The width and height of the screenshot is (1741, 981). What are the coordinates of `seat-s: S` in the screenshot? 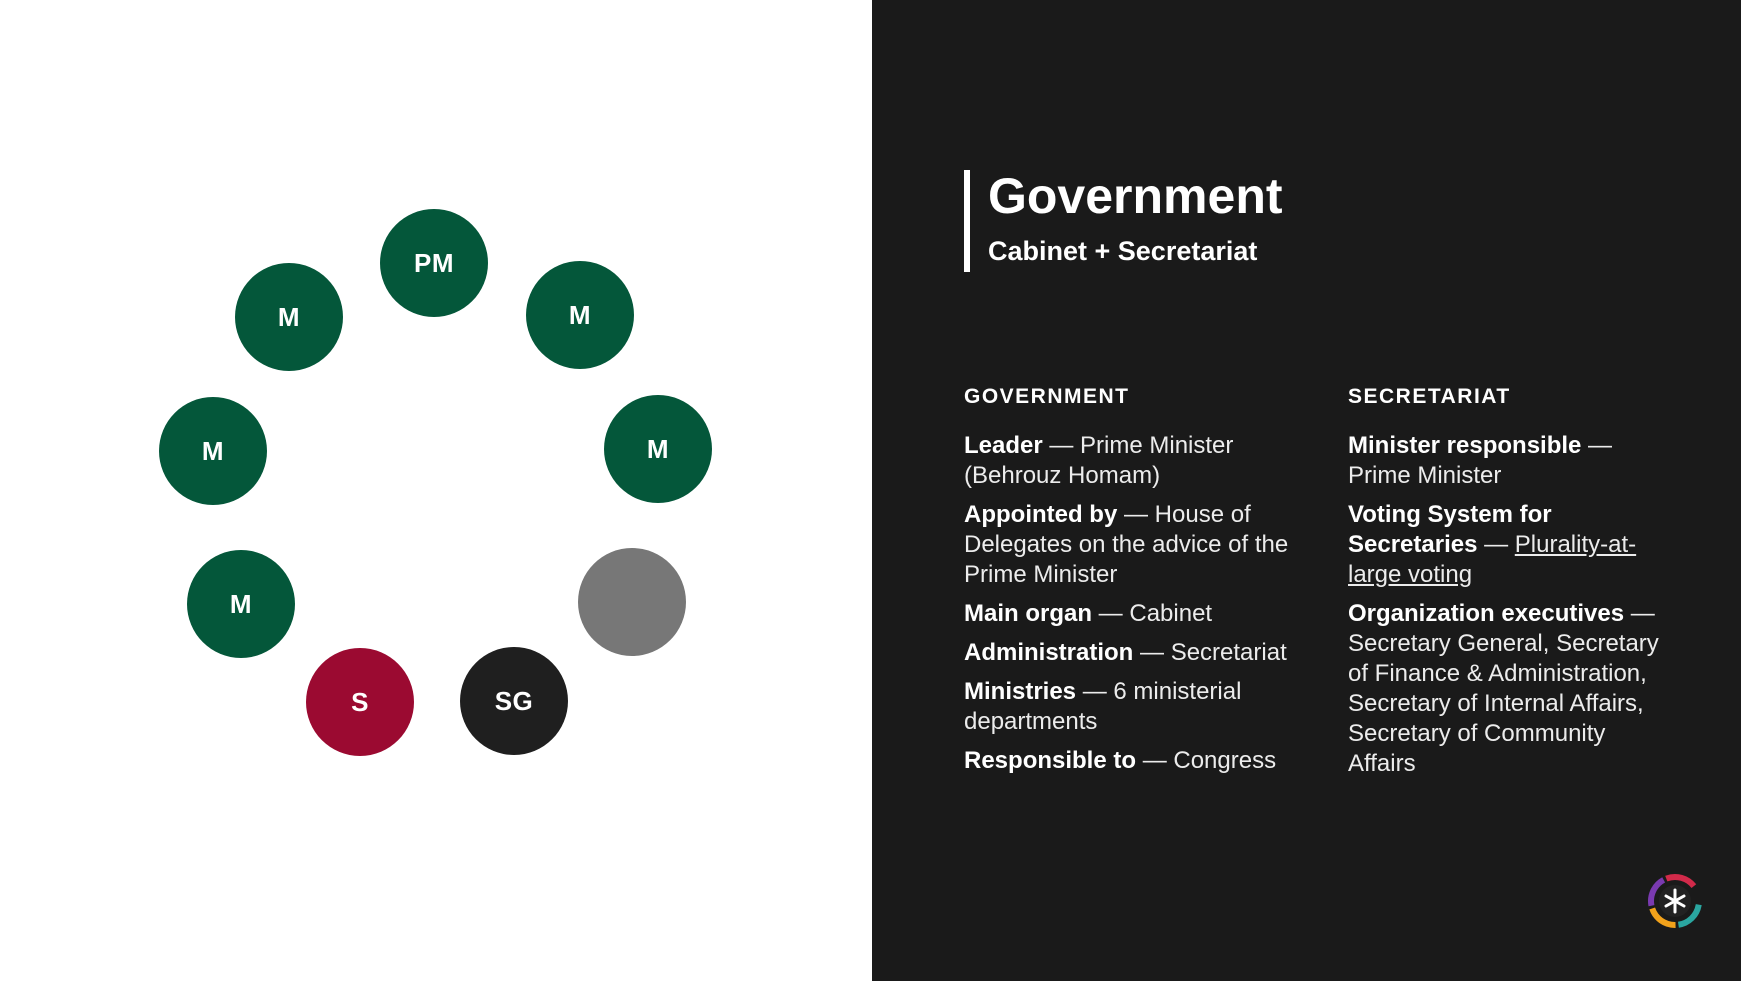 It's located at (360, 702).